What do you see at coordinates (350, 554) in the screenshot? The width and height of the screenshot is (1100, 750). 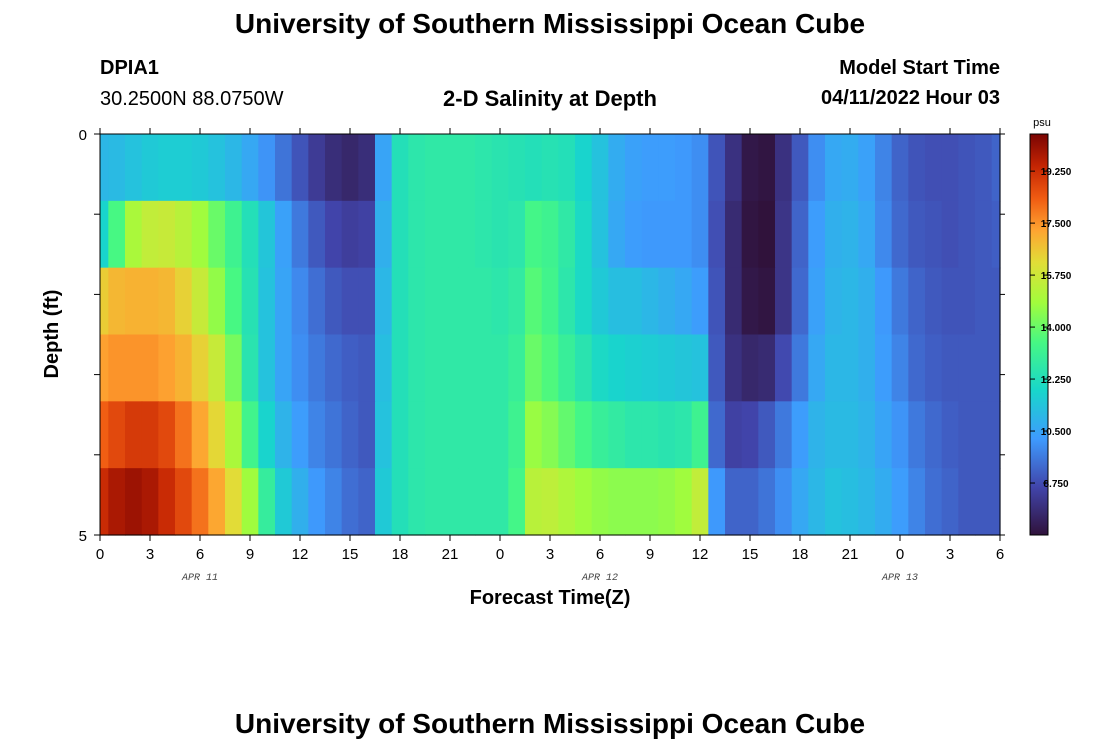 I see `x-tick-label: 15` at bounding box center [350, 554].